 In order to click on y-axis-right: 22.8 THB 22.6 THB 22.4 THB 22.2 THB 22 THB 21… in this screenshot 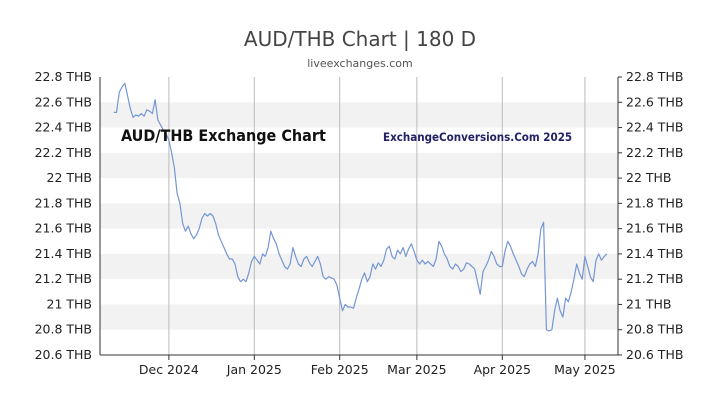, I will do `click(650, 215)`.